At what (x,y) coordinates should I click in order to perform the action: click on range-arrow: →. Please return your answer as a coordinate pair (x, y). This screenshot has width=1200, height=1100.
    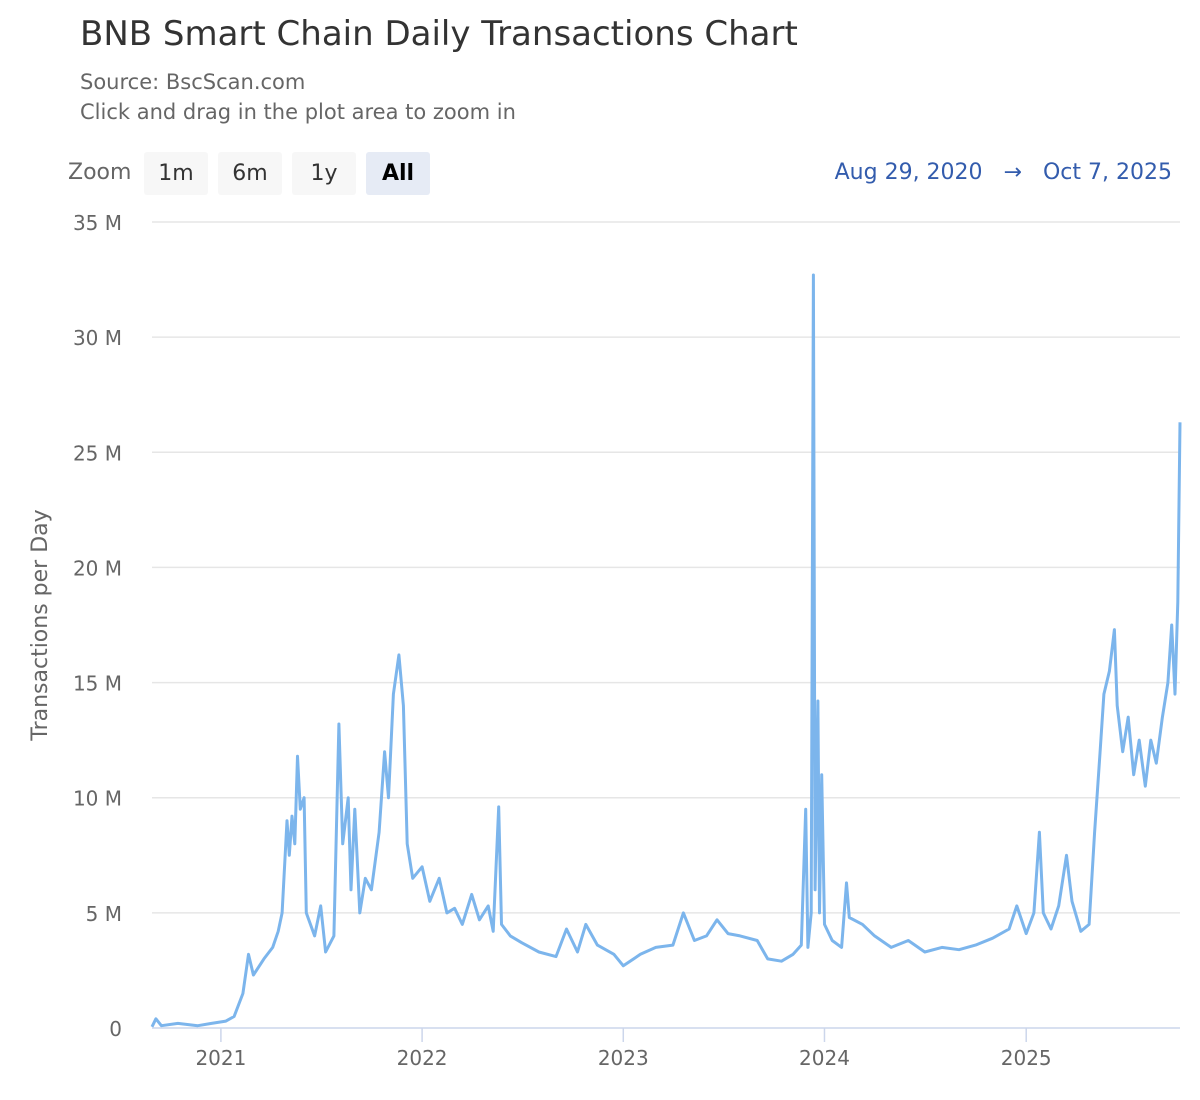
    Looking at the image, I should click on (1012, 172).